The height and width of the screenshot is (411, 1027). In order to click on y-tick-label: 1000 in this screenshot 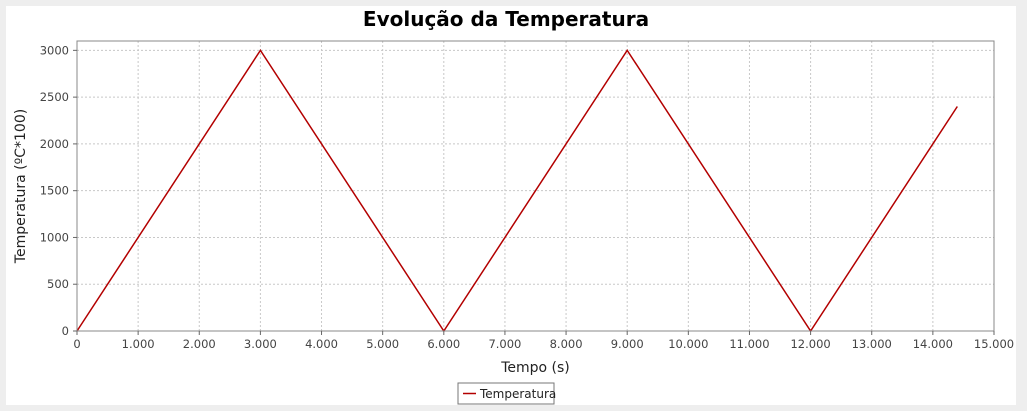, I will do `click(54, 237)`.